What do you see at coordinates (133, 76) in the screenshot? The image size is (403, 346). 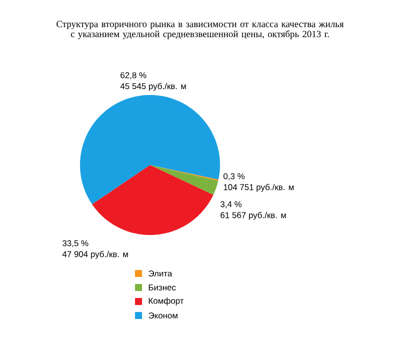 I see `data-label: 62,8 %` at bounding box center [133, 76].